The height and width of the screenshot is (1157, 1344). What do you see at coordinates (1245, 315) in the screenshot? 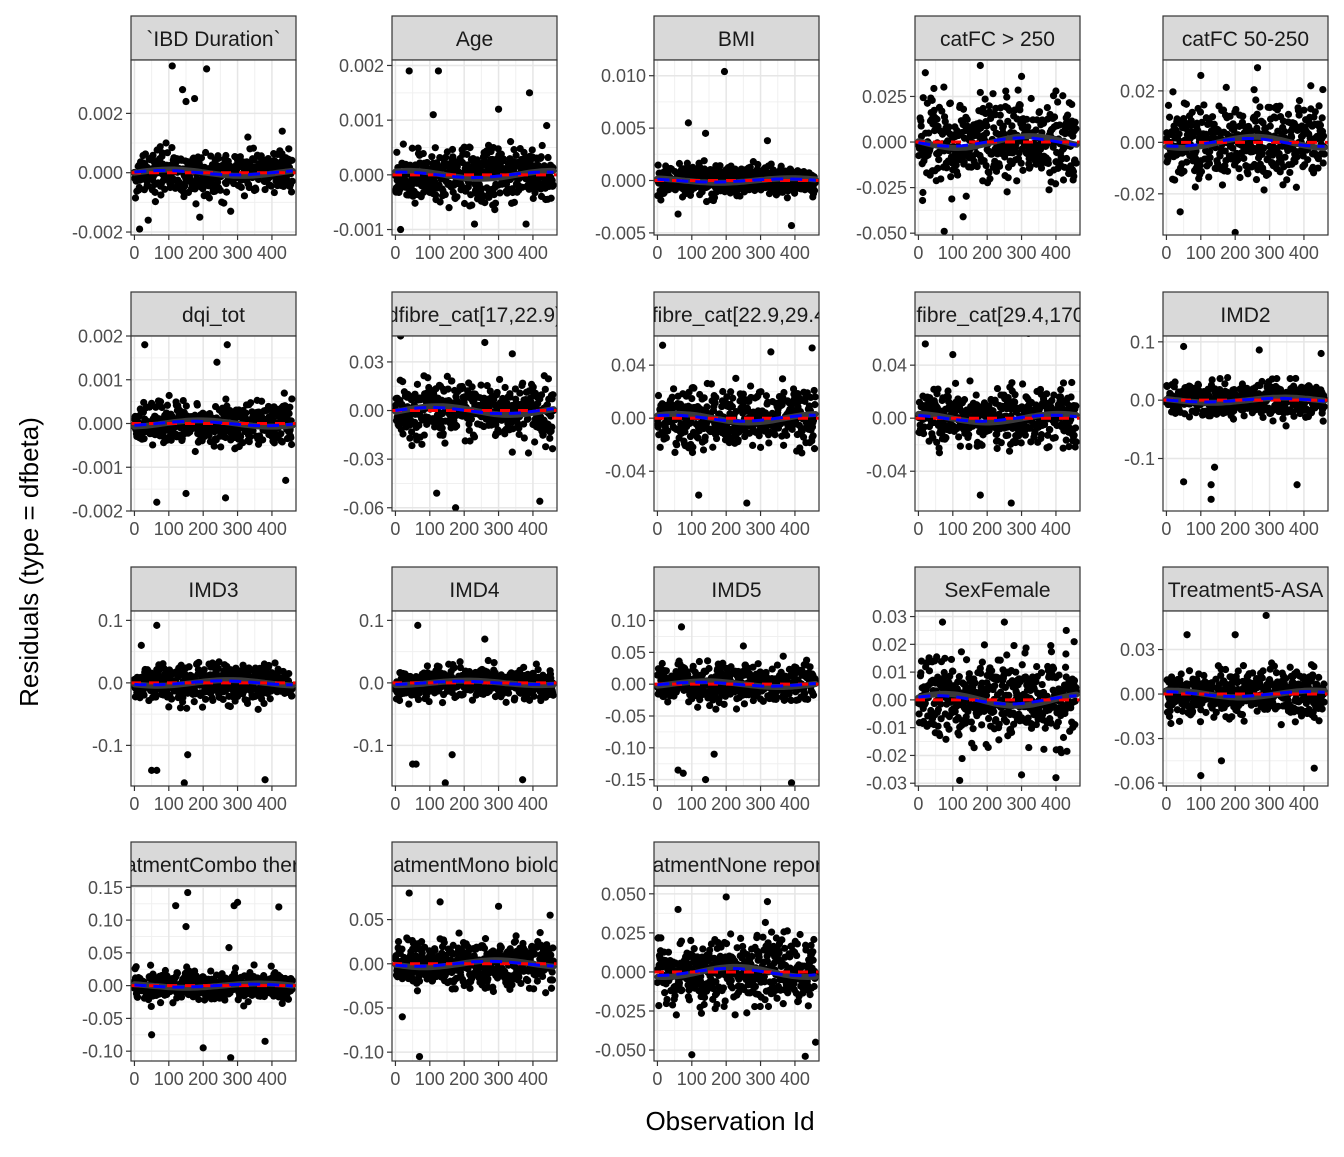
I see `facet-strip-label: IMD2` at bounding box center [1245, 315].